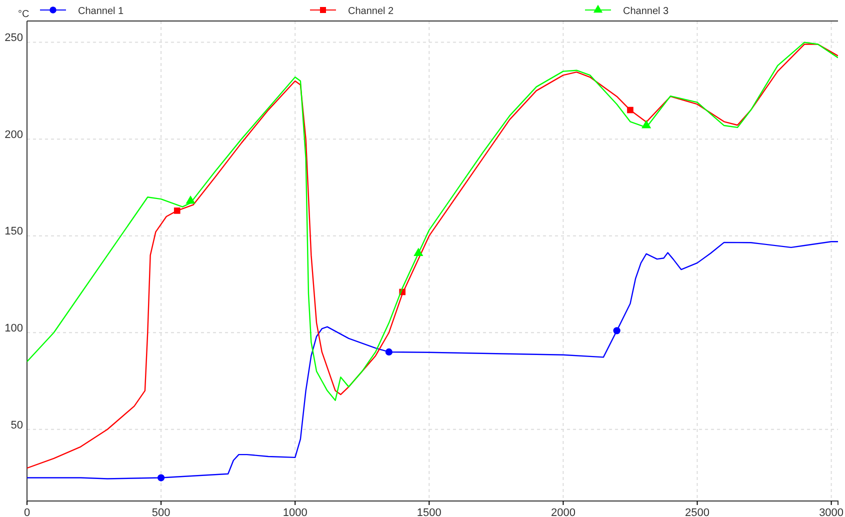  What do you see at coordinates (429, 511) in the screenshot?
I see `x-tick-label: 1500` at bounding box center [429, 511].